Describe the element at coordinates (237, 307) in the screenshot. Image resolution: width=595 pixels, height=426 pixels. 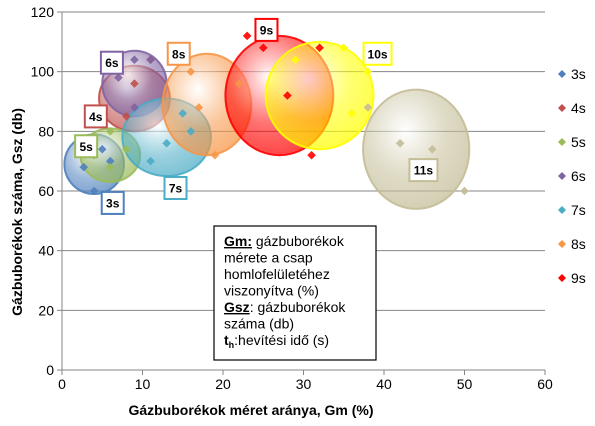
I see `note-term: Gsz` at that location.